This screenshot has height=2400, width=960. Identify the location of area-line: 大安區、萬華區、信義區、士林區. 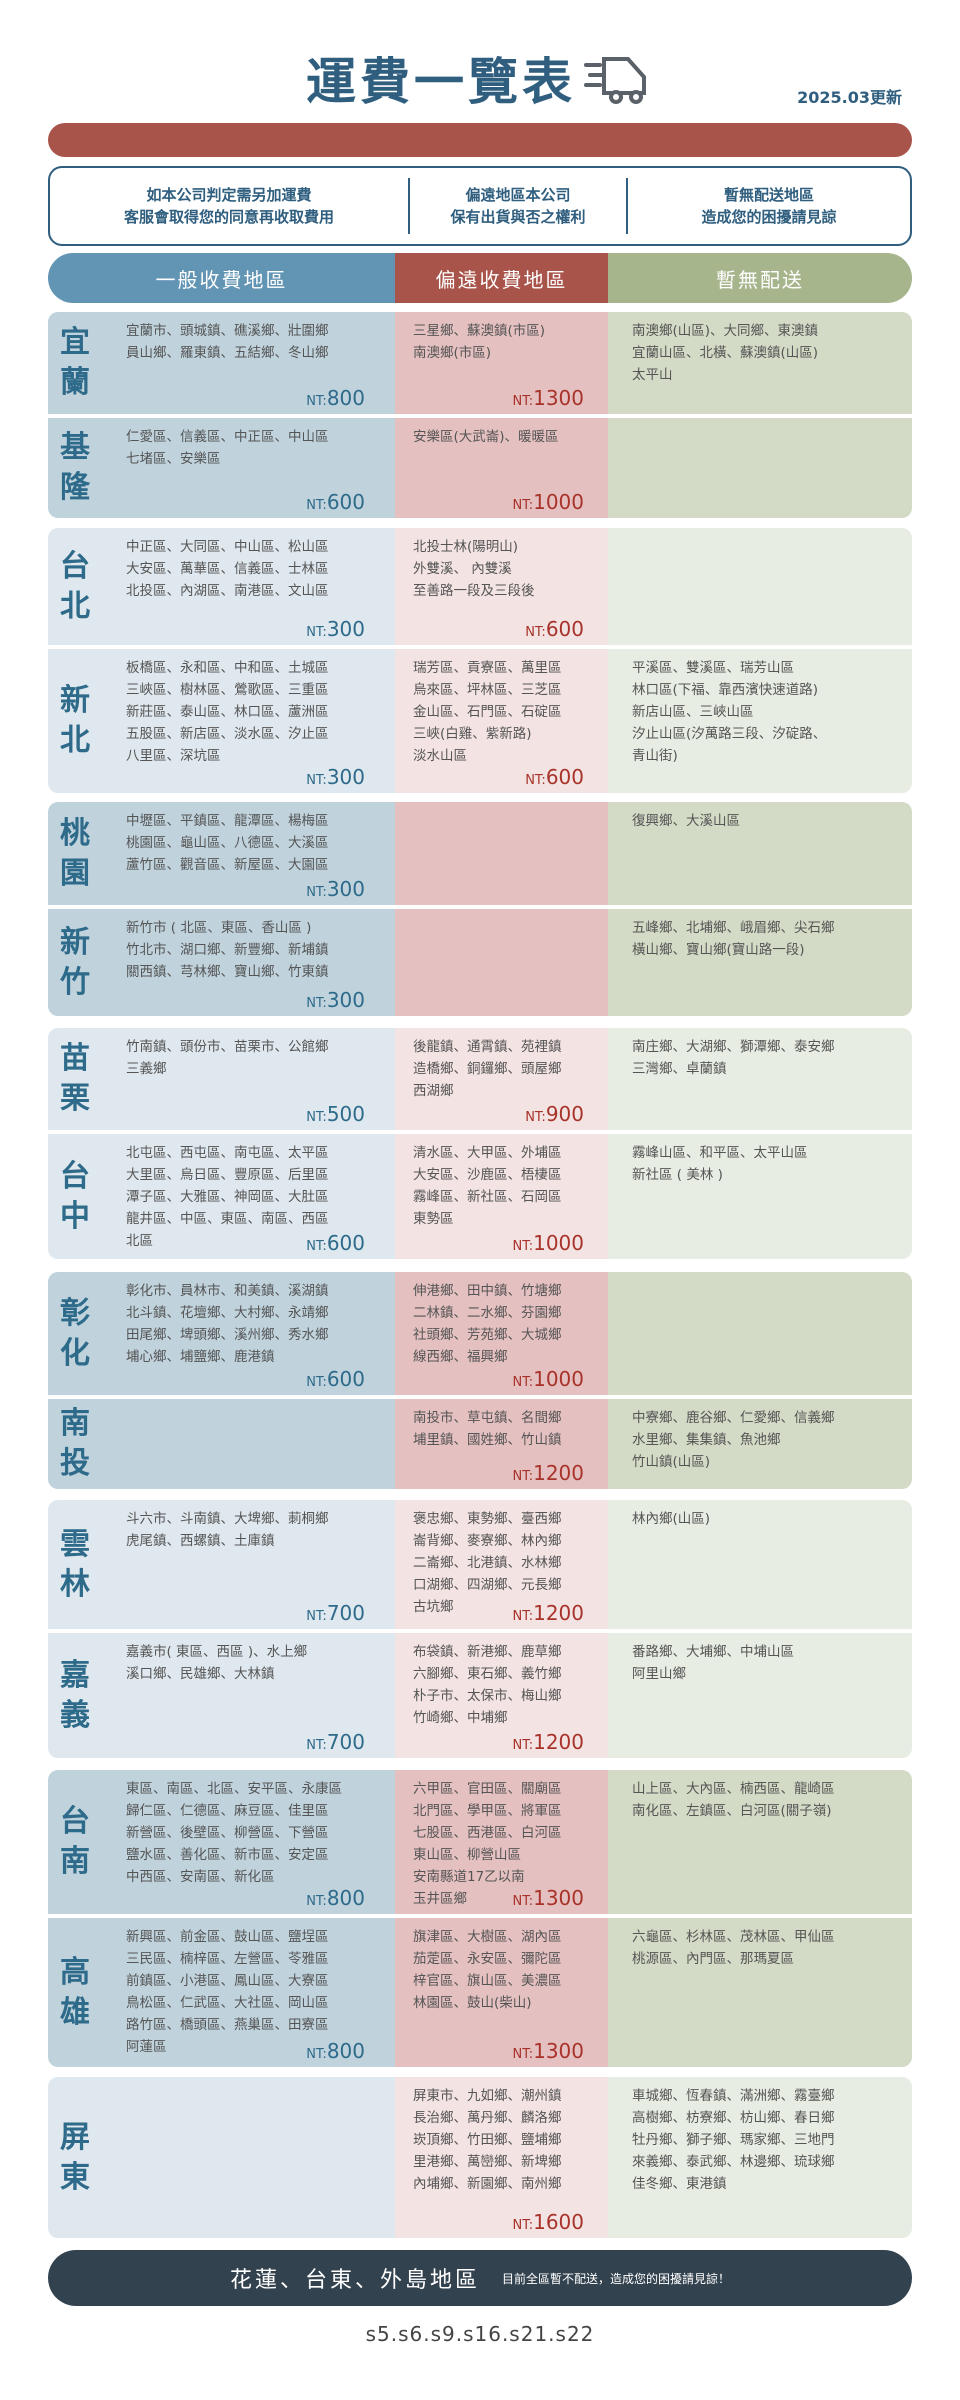
(227, 569).